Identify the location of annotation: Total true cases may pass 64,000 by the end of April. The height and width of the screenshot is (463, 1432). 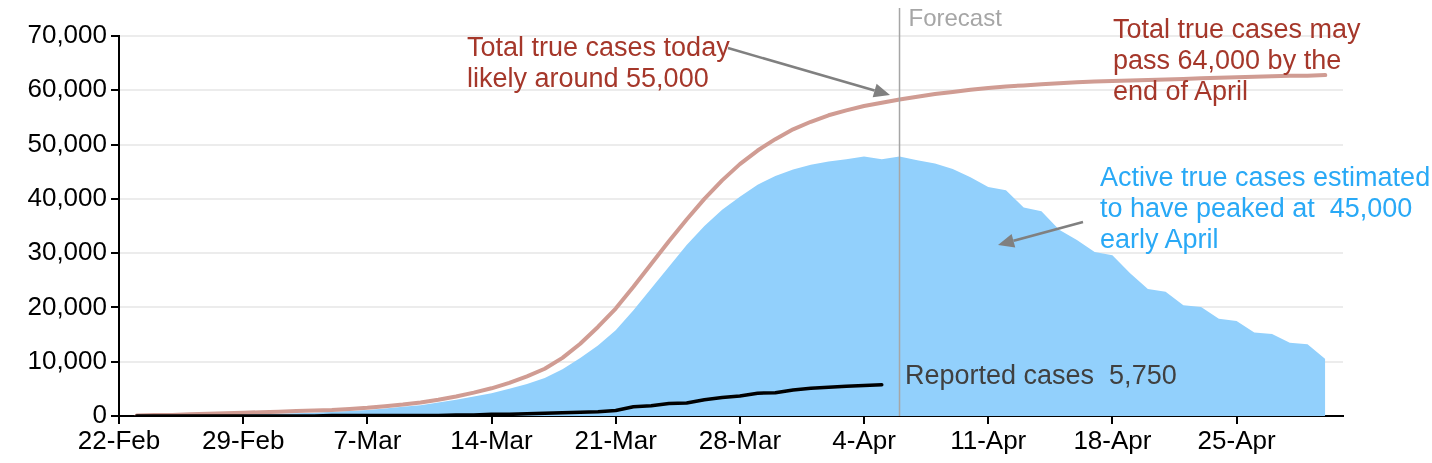
(1237, 60).